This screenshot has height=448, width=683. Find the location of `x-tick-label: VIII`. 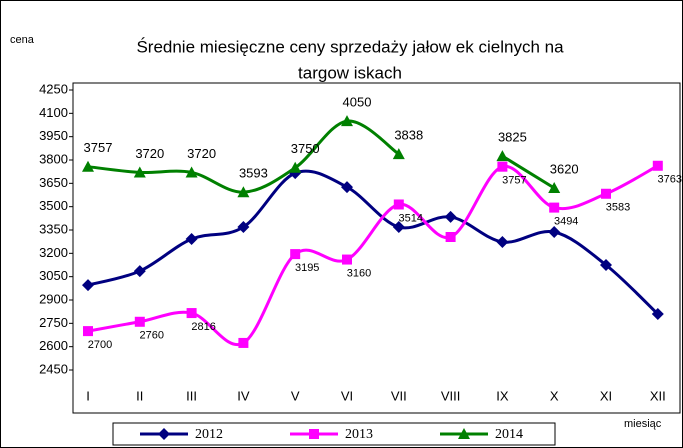

x-tick-label: VIII is located at coordinates (451, 395).